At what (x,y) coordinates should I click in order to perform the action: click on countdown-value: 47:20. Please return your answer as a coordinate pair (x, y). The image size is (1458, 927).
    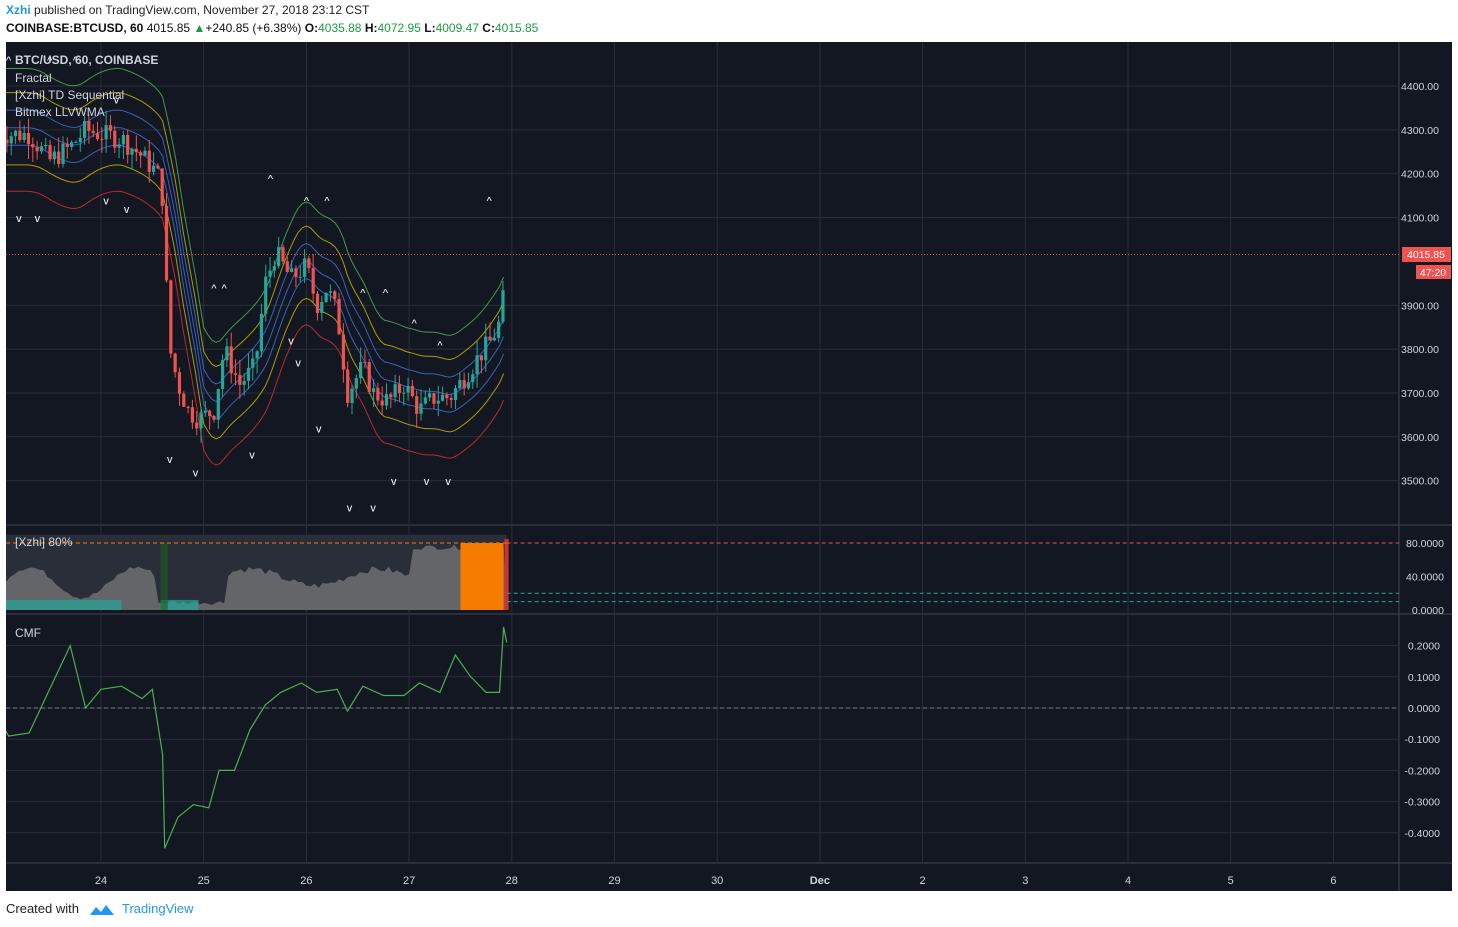
    Looking at the image, I should click on (1433, 273).